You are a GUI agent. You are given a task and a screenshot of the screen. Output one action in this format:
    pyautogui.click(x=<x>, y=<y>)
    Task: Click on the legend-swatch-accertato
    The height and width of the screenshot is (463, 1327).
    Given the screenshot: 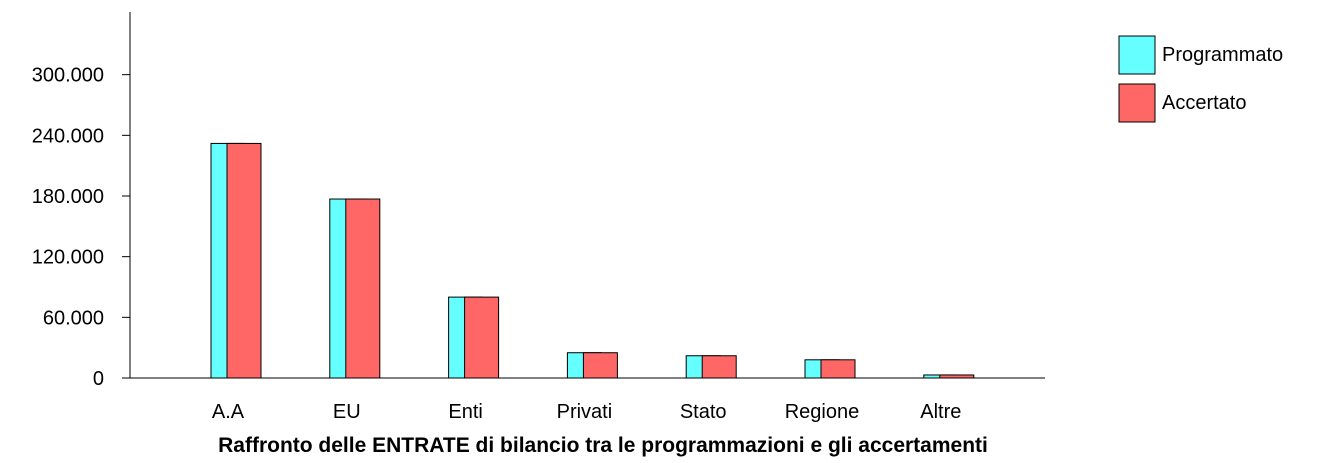 What is the action you would take?
    pyautogui.click(x=1137, y=103)
    